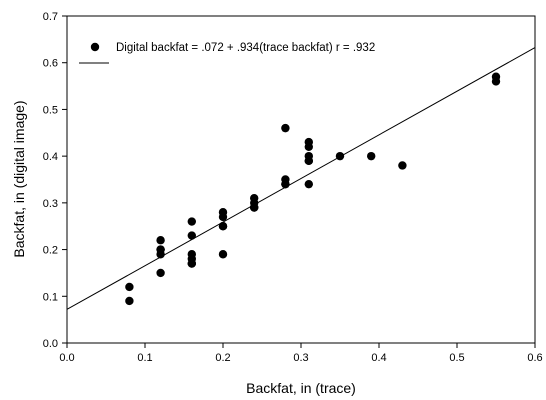 The height and width of the screenshot is (400, 546). I want to click on x-tick-label: 0.3, so click(300, 358).